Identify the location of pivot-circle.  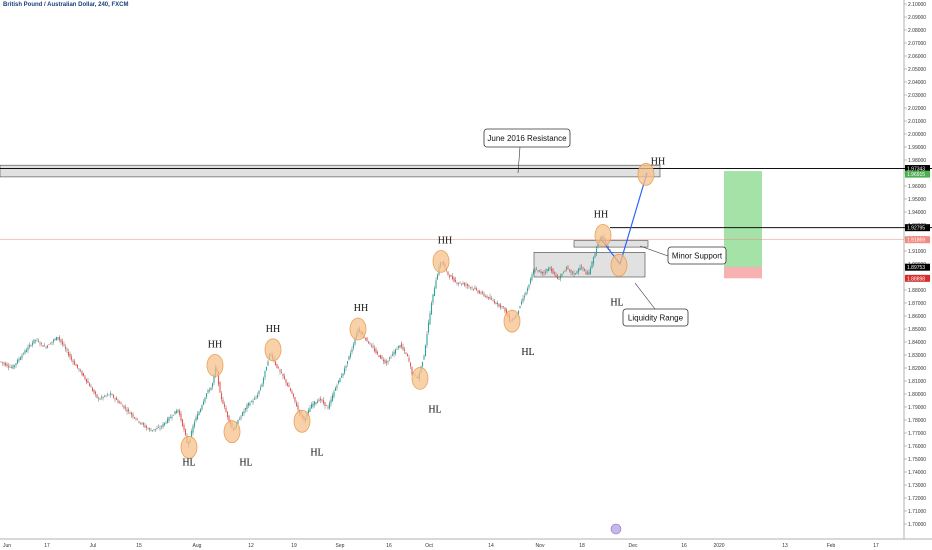
(358, 329).